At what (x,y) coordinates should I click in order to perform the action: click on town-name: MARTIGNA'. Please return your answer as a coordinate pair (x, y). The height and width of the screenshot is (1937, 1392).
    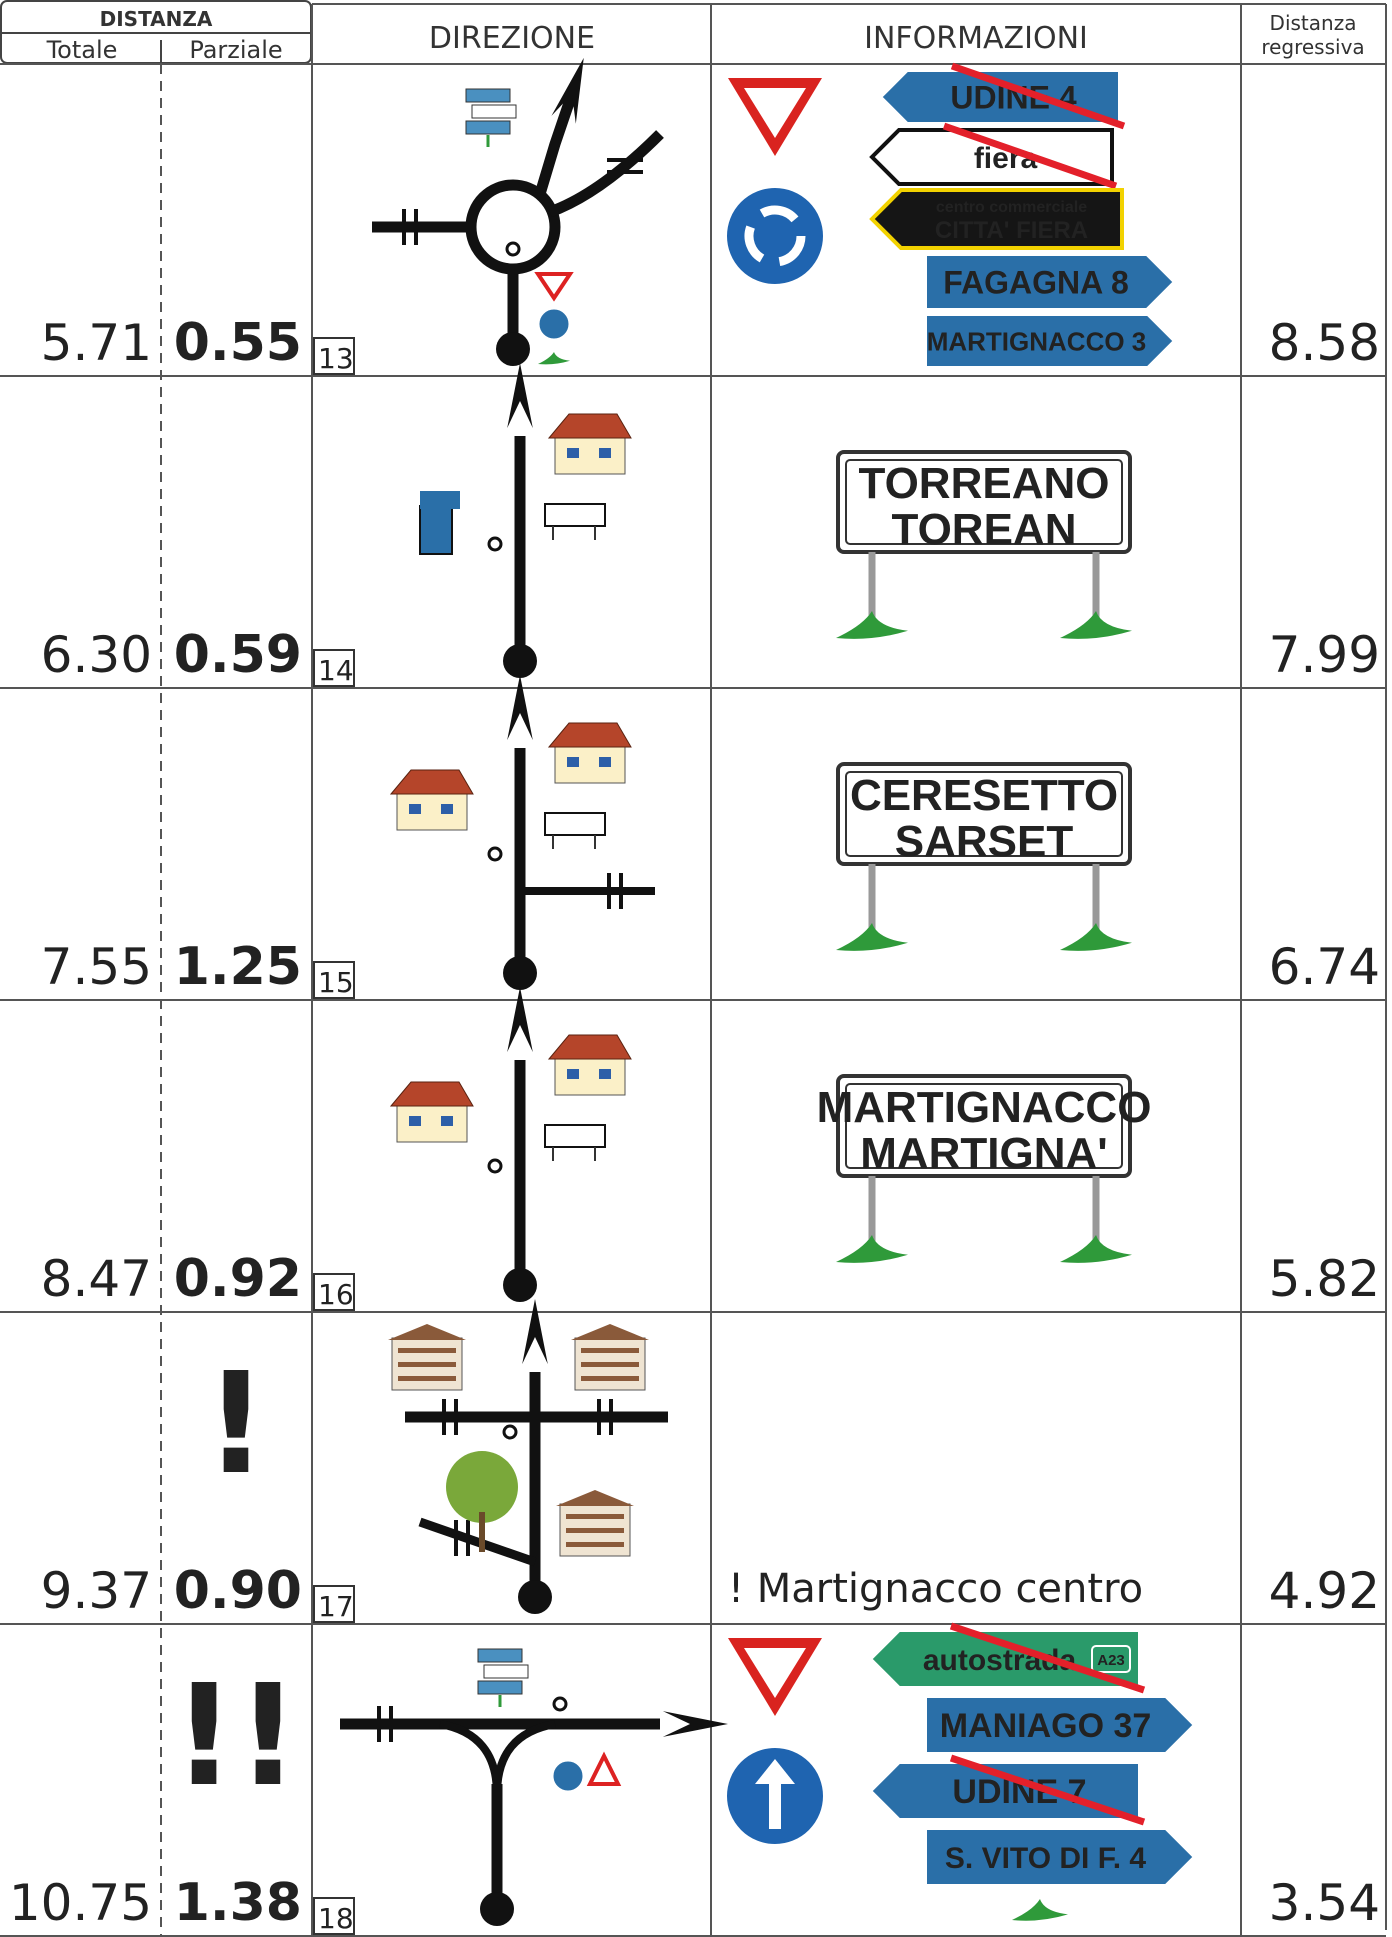
    Looking at the image, I should click on (984, 1153).